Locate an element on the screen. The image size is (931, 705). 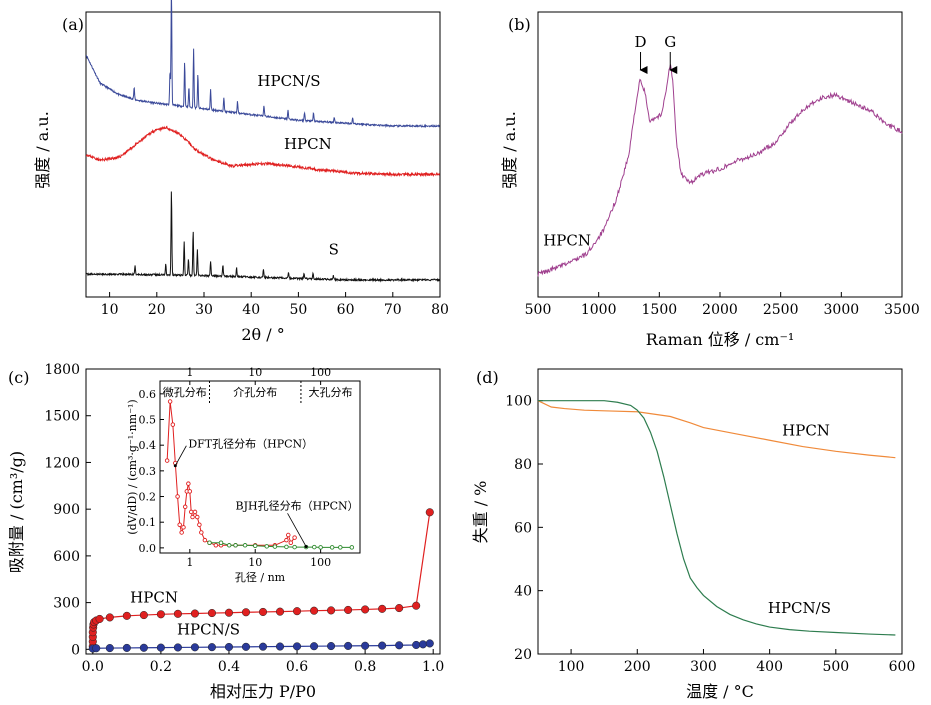
d-y-axis-title: 失重 / % is located at coordinates (480, 512).